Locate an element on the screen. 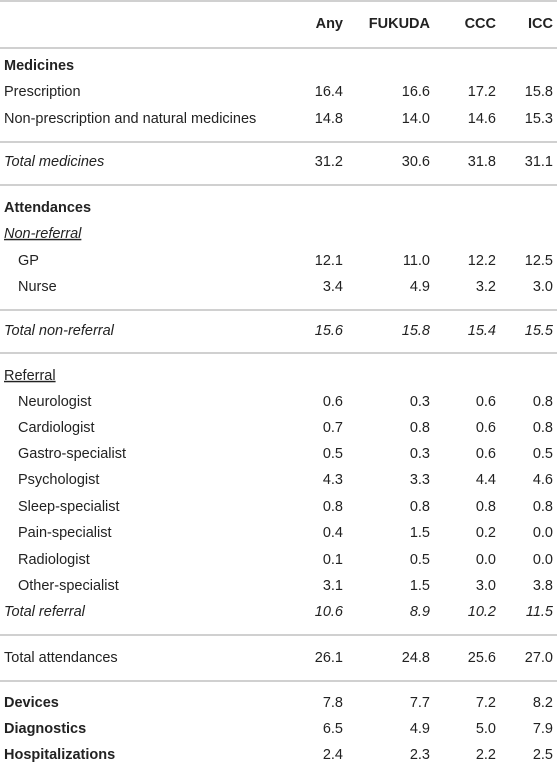 This screenshot has height=765, width=557. cell-value: 7.7 is located at coordinates (420, 703).